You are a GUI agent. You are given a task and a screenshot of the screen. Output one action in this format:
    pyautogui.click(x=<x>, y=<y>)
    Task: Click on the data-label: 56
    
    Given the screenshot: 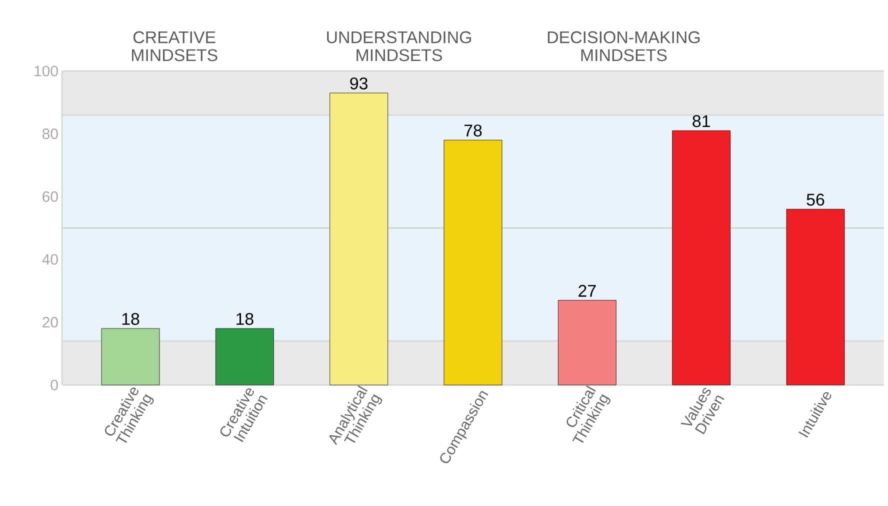 What is the action you would take?
    pyautogui.click(x=815, y=200)
    